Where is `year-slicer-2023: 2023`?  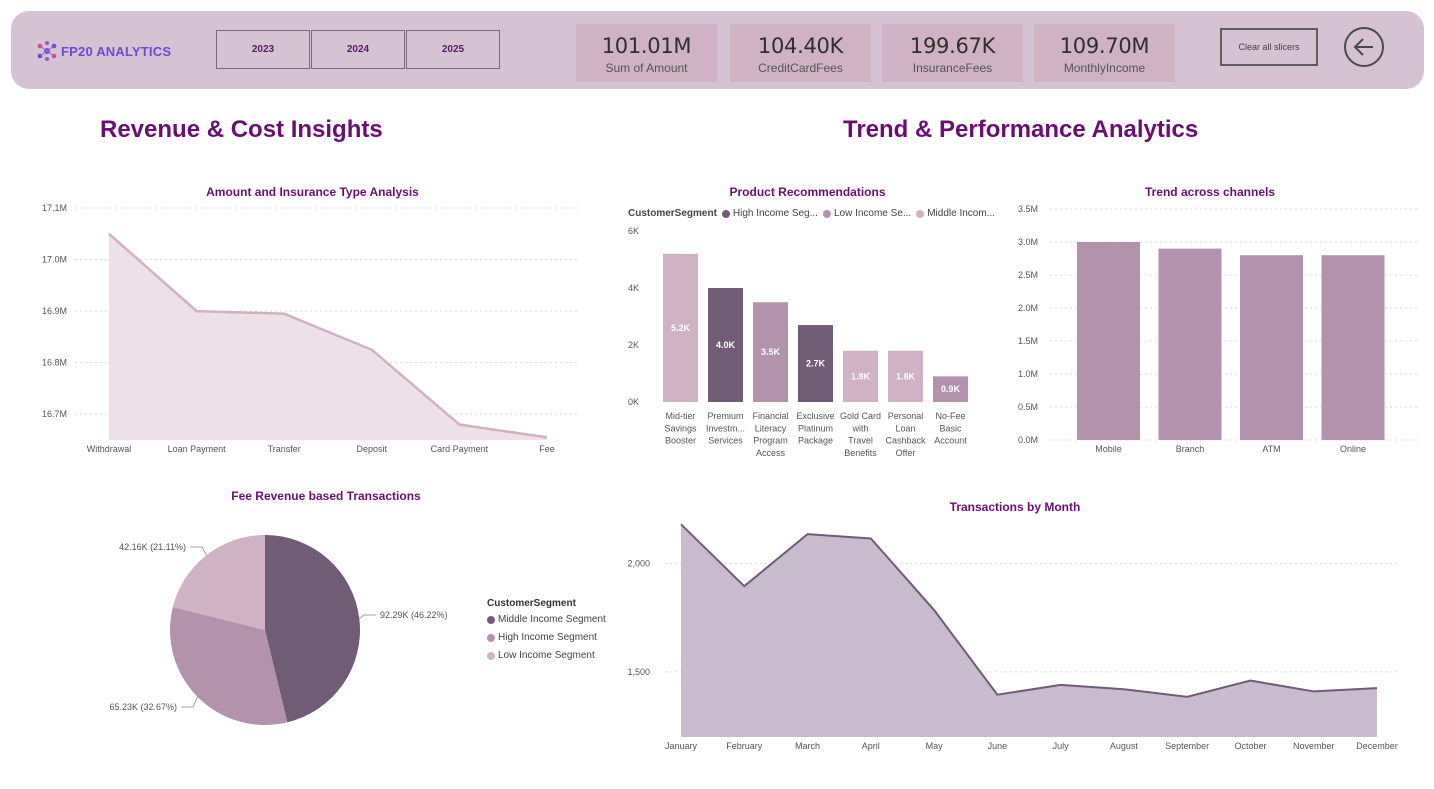 year-slicer-2023: 2023 is located at coordinates (263, 49).